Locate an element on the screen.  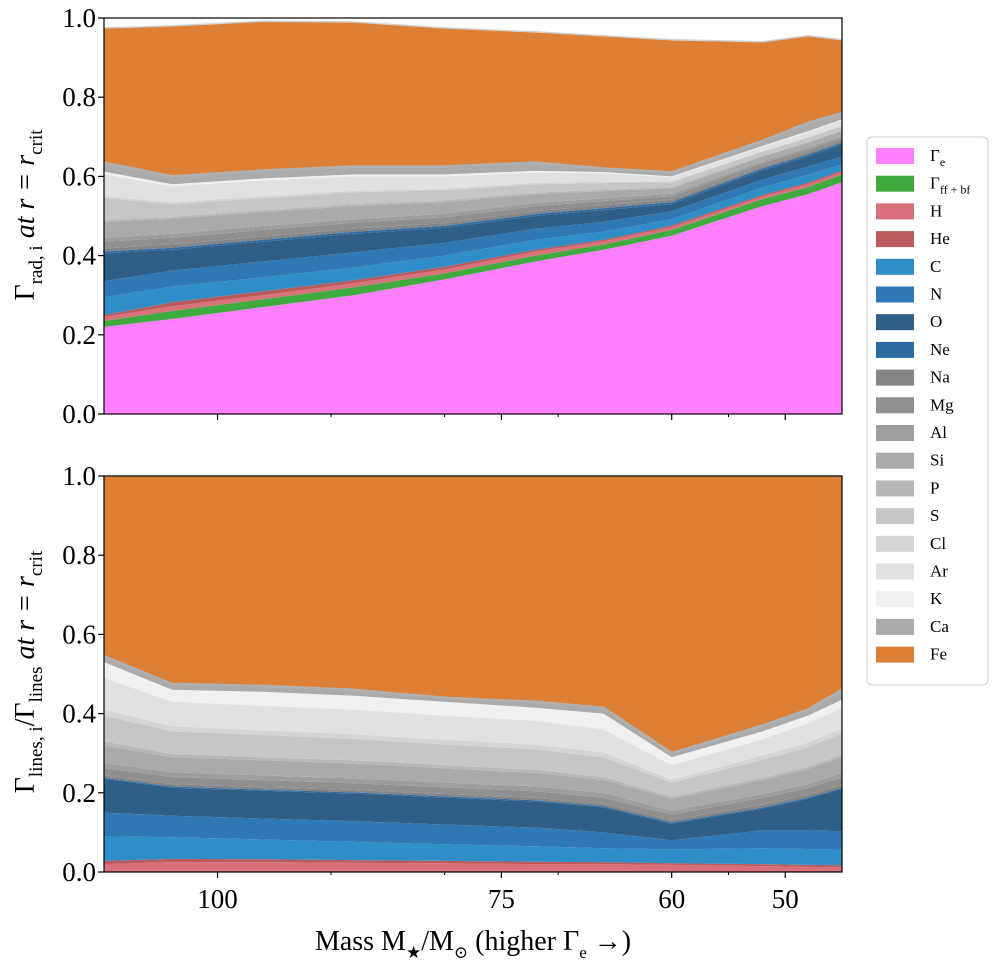
legend-label: Mg is located at coordinates (942, 404).